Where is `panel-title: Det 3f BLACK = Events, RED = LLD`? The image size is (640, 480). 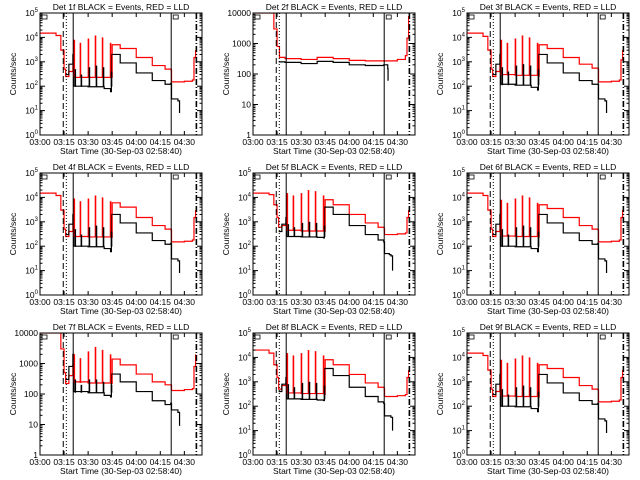
panel-title: Det 3f BLACK = Events, RED = LLD is located at coordinates (548, 7).